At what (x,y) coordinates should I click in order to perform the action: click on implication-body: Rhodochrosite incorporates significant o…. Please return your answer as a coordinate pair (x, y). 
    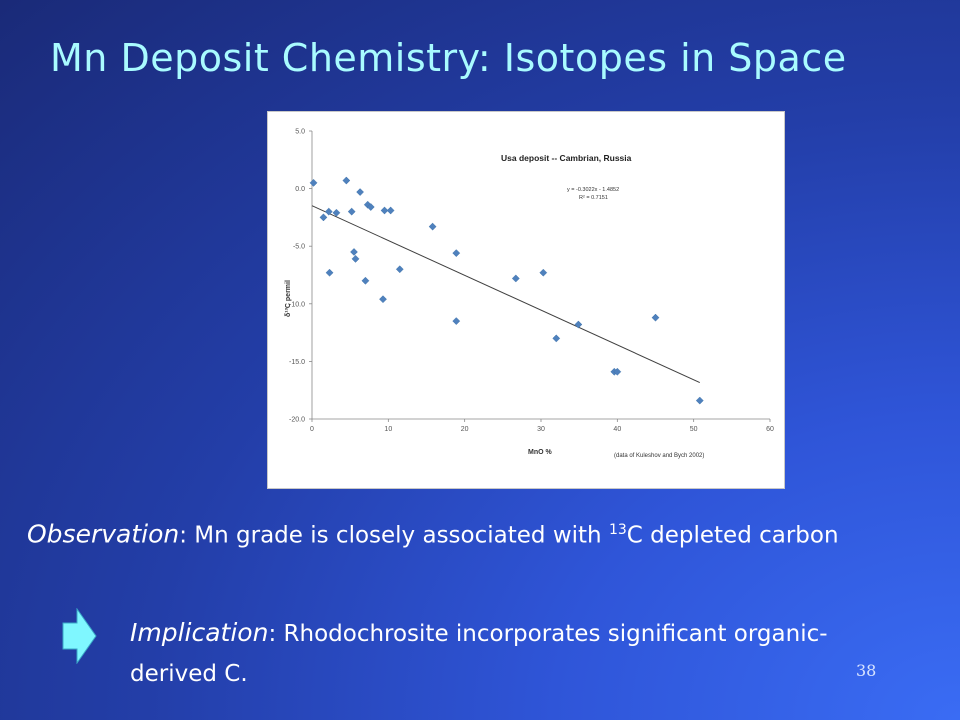
    Looking at the image, I should click on (479, 654).